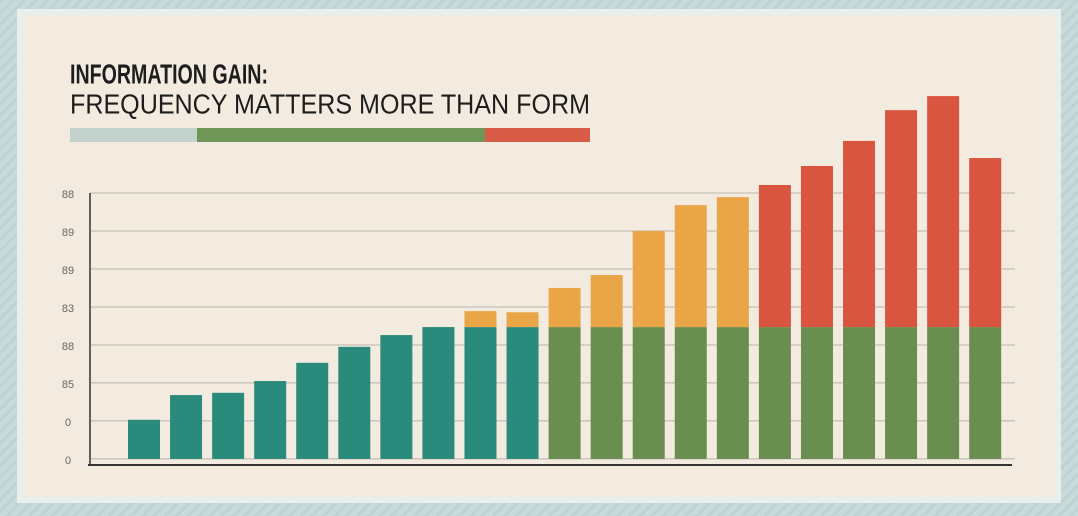 Image resolution: width=1078 pixels, height=516 pixels. What do you see at coordinates (330, 103) in the screenshot?
I see `chart-subtitle: FREQUENCY MATTERS MORE THAN FORM` at bounding box center [330, 103].